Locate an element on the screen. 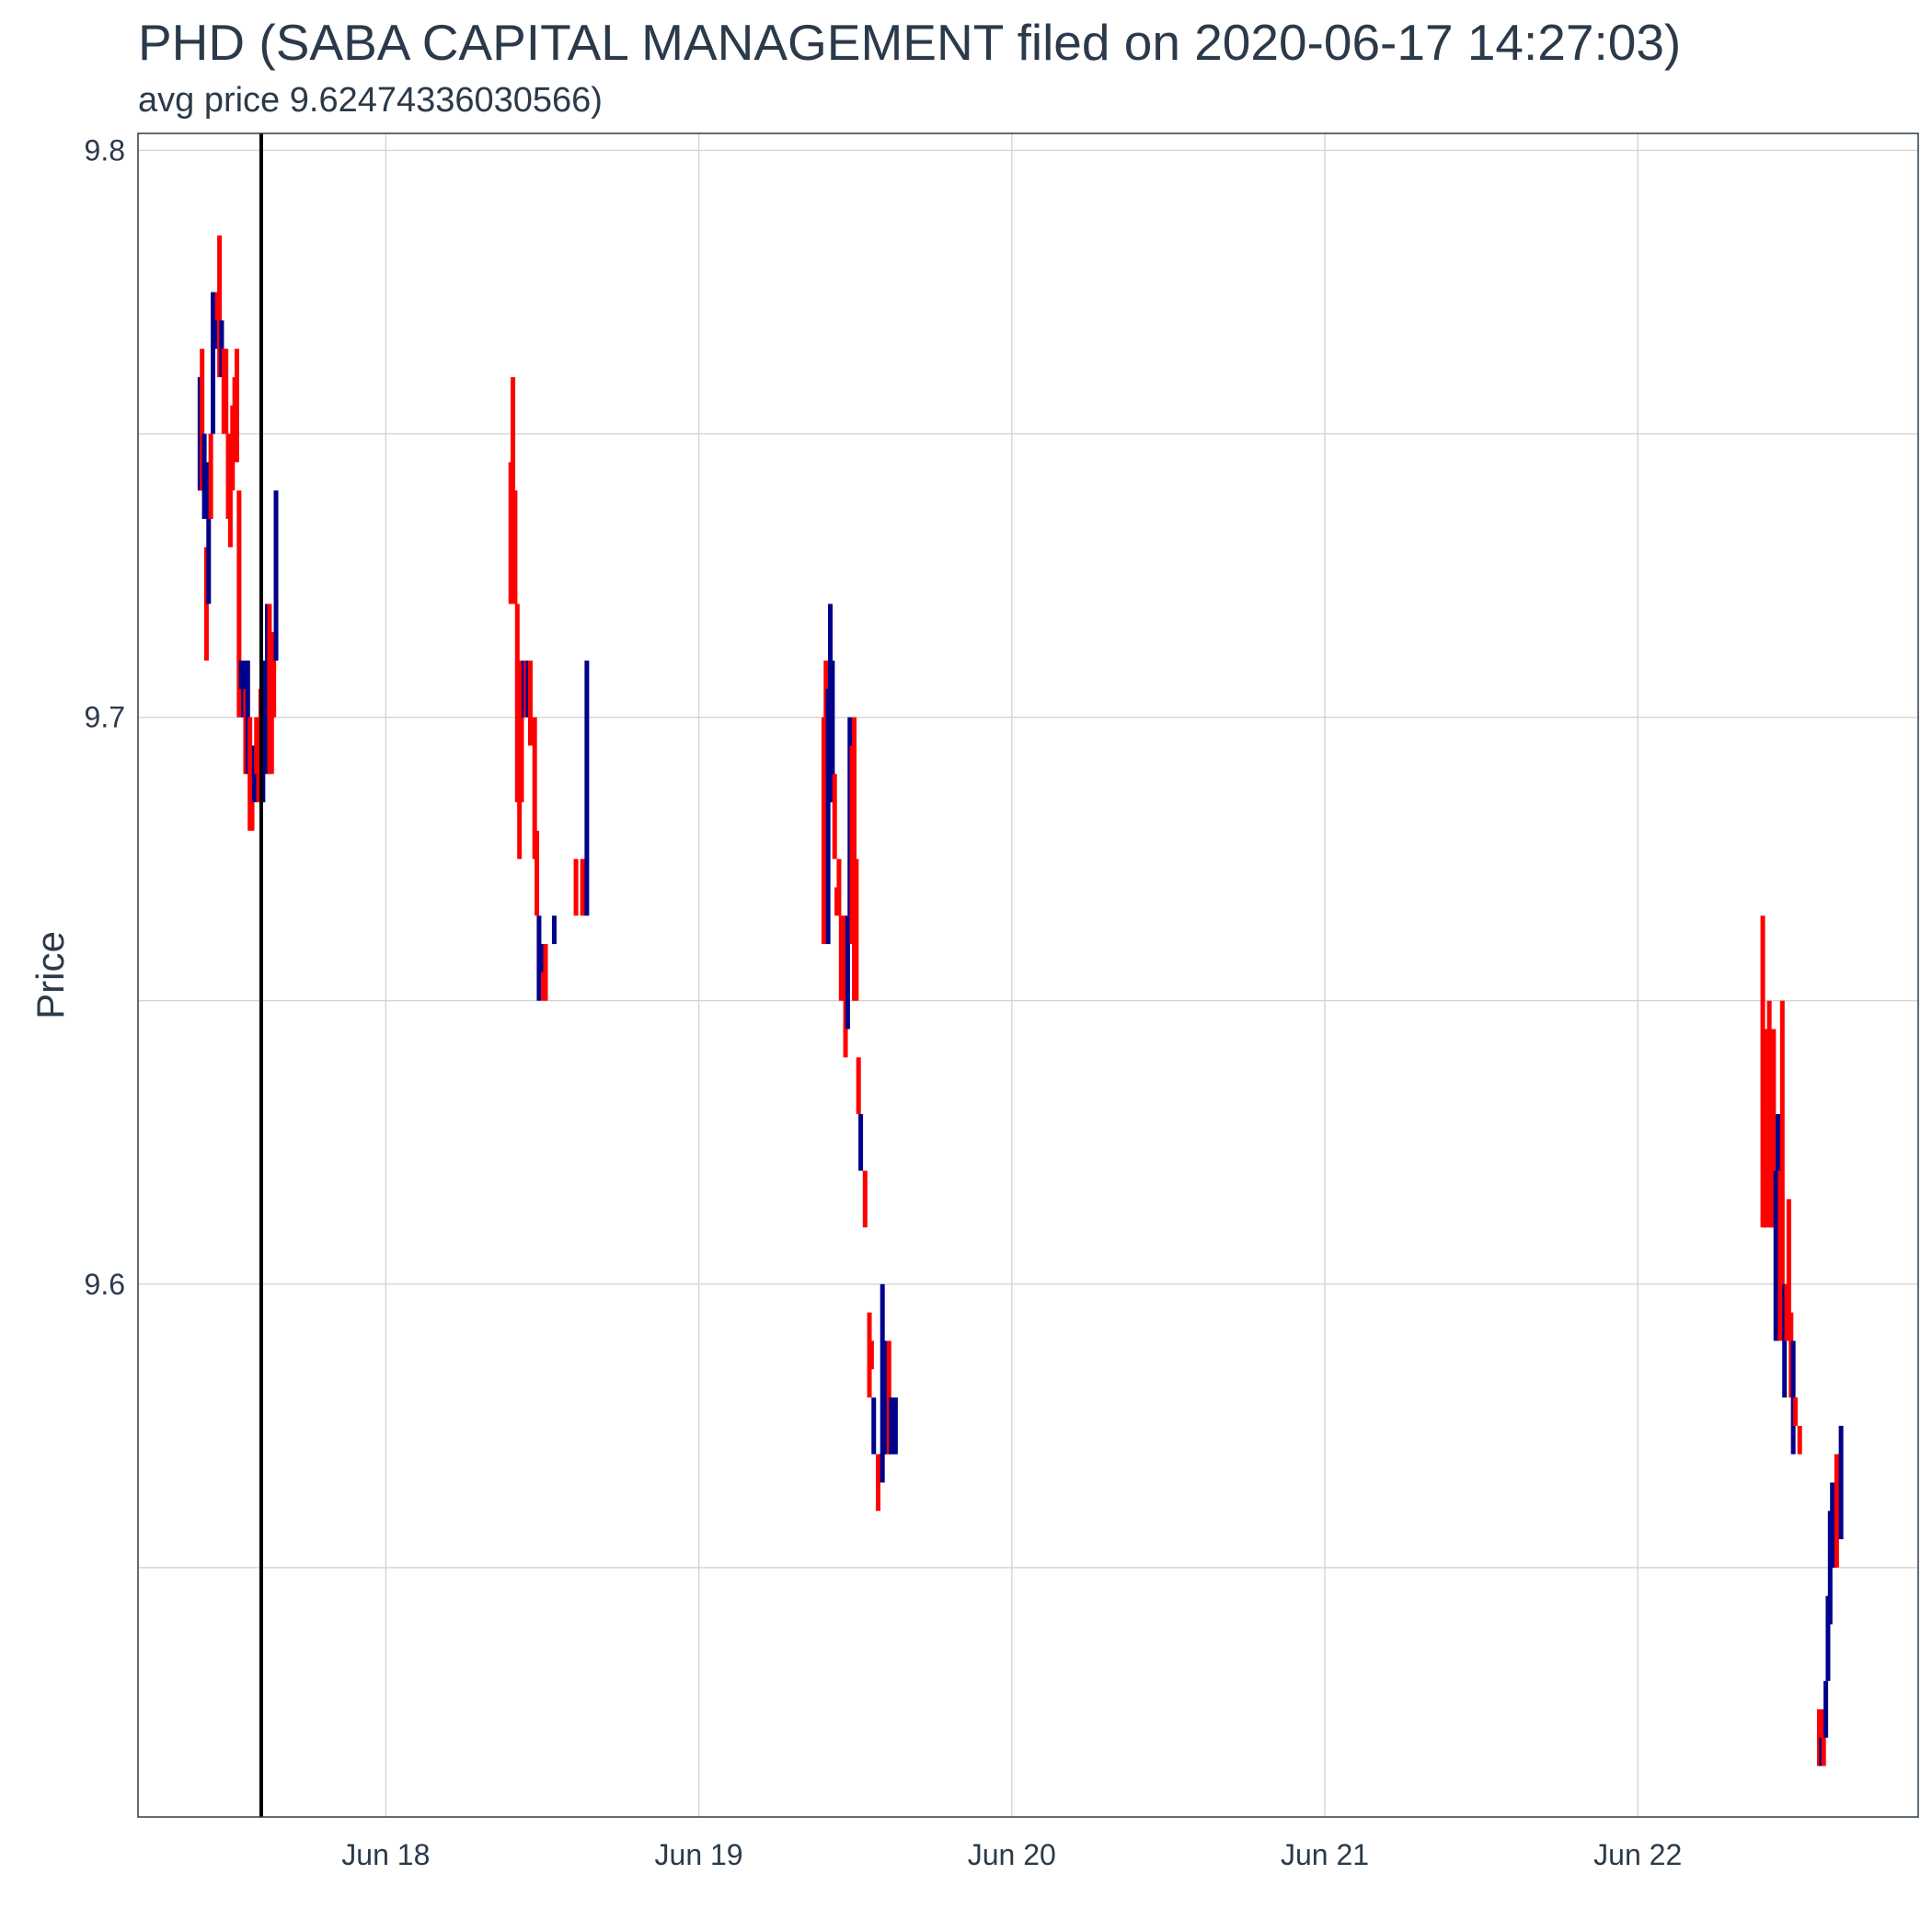 The image size is (1932, 1932). y-axis-title: Price is located at coordinates (50, 975).